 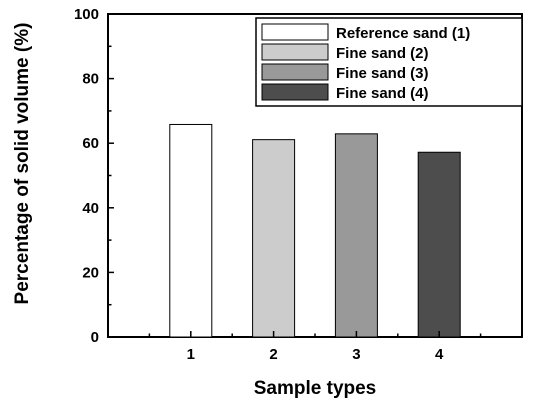 I want to click on y-tick-label: 0, so click(x=95, y=337).